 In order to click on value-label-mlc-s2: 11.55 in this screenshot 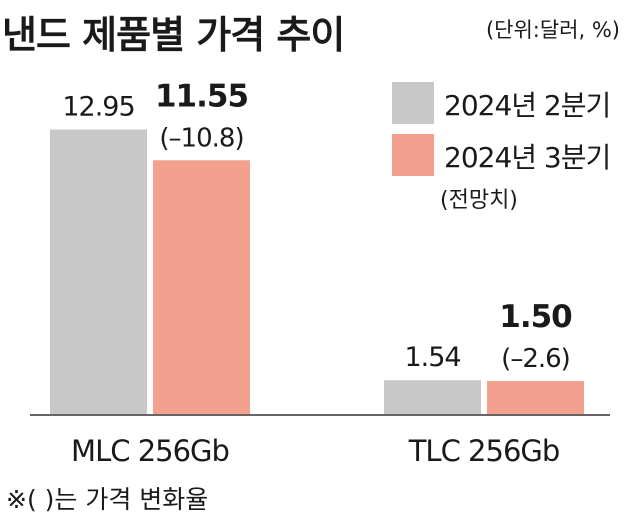, I will do `click(201, 96)`.